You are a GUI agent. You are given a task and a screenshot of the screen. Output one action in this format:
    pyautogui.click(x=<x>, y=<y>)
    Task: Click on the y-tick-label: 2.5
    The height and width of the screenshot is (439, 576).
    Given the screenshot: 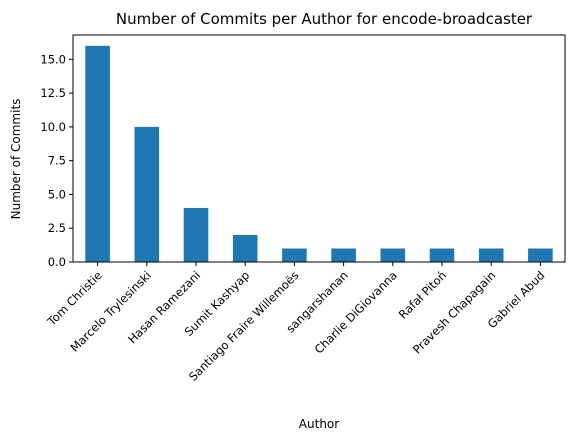 What is the action you would take?
    pyautogui.click(x=57, y=228)
    